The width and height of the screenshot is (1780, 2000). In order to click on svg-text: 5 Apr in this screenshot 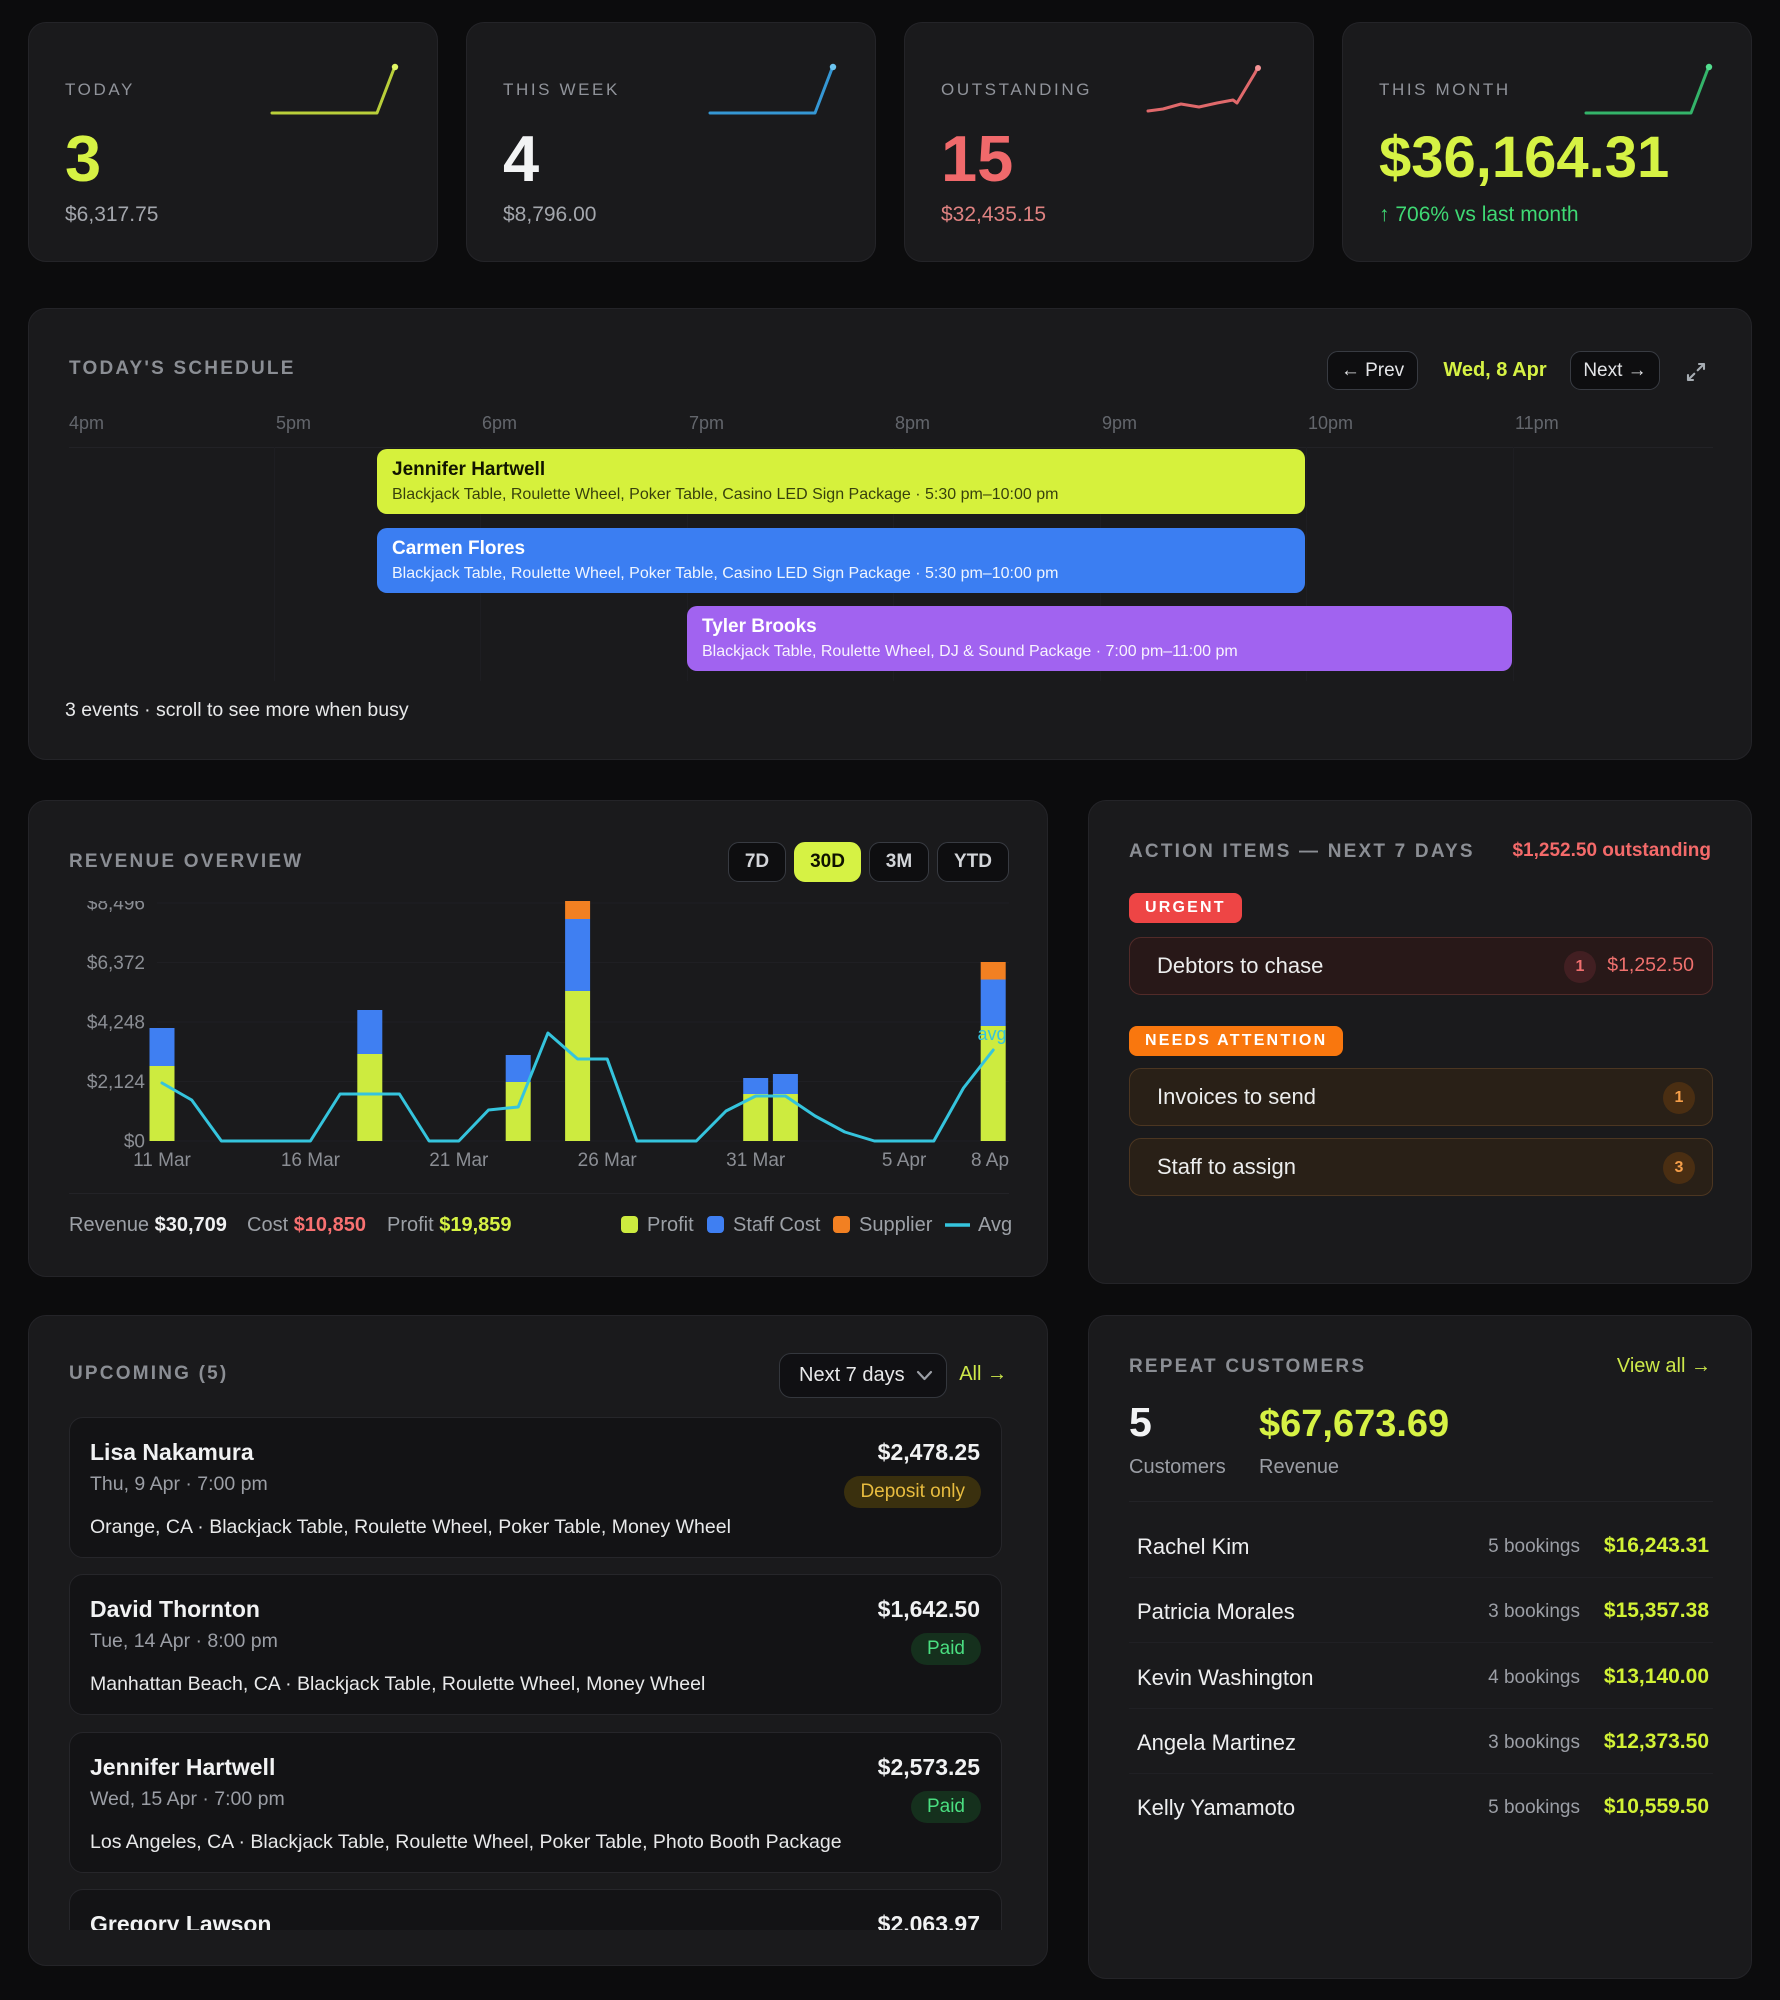, I will do `click(904, 1160)`.